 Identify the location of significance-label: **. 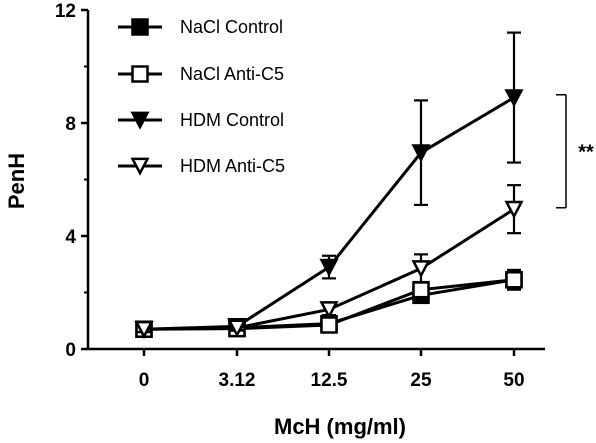
(586, 152).